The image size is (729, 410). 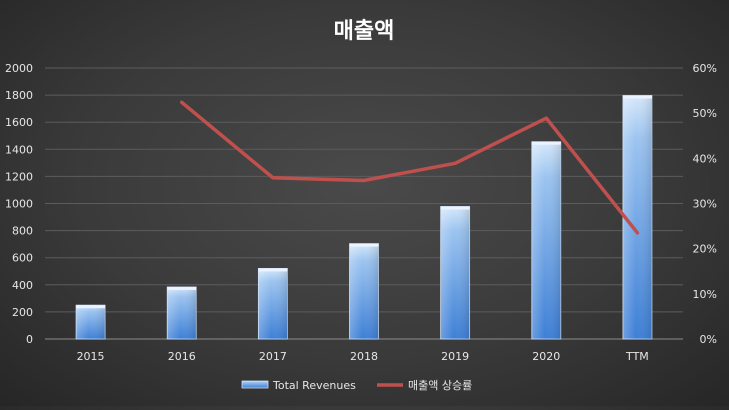 I want to click on left-tick-label: 600, so click(x=22, y=258).